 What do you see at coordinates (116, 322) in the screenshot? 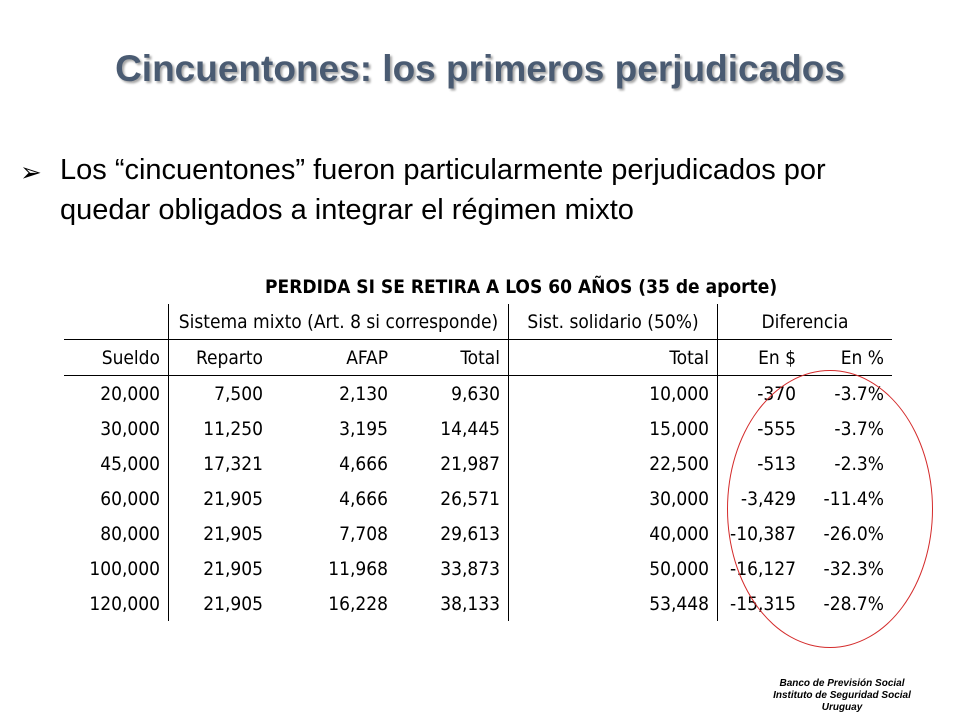
I see `group-header-blank` at bounding box center [116, 322].